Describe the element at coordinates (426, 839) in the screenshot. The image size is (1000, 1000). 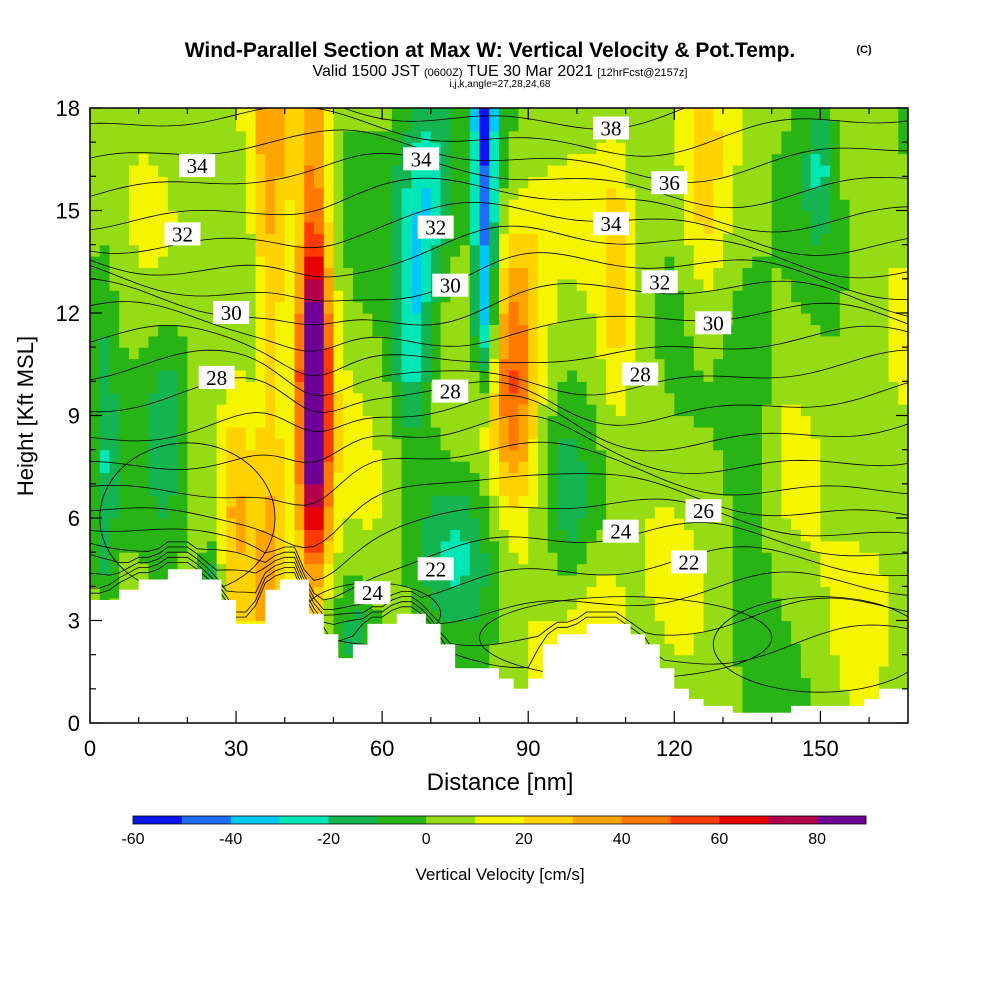
I see `colorbar-tick-label: 0` at that location.